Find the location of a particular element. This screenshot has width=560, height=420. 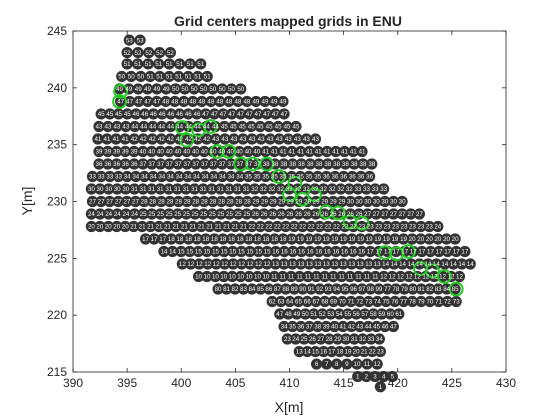

grid-marker-label: 70 is located at coordinates (342, 302).